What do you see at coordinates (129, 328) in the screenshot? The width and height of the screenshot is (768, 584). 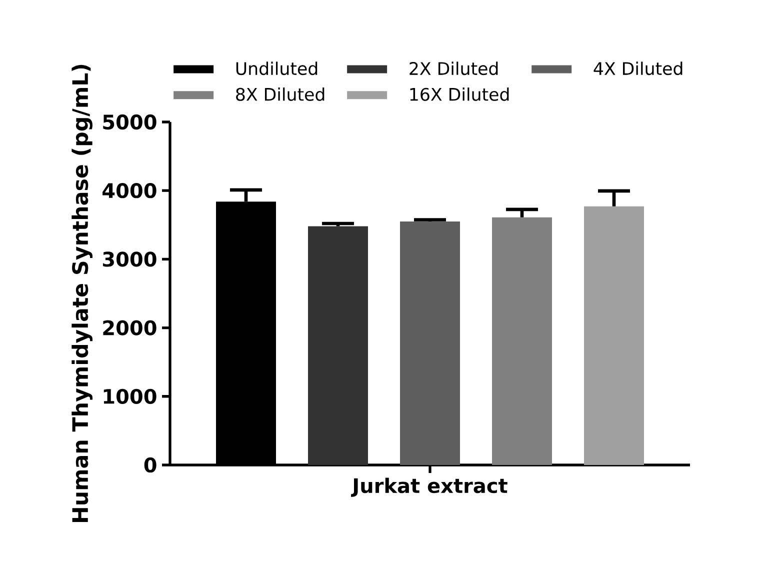 I see `y-tick-label: 2000` at bounding box center [129, 328].